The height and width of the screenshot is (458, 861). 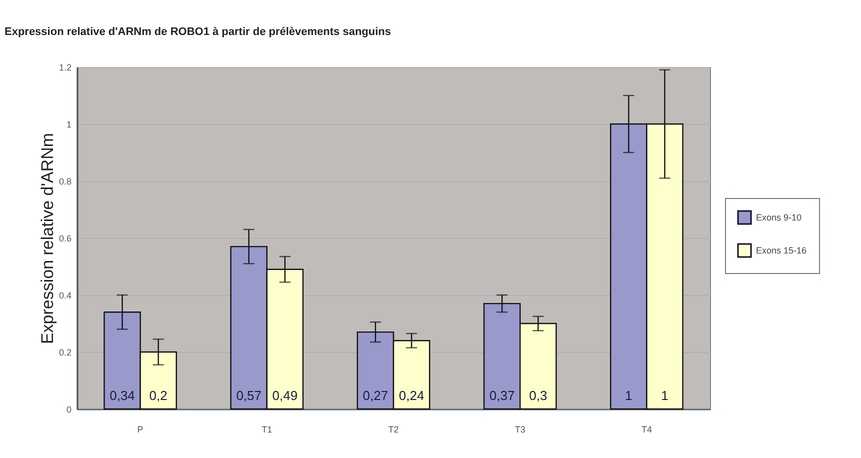 I want to click on x-tick-label: T3, so click(x=520, y=429).